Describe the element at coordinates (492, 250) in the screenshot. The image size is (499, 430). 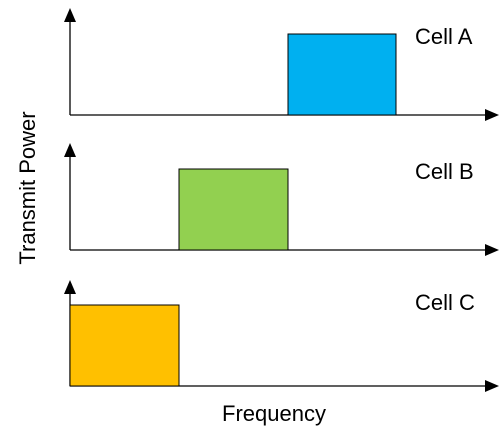
I see `panel-b-x-arrow-icon` at that location.